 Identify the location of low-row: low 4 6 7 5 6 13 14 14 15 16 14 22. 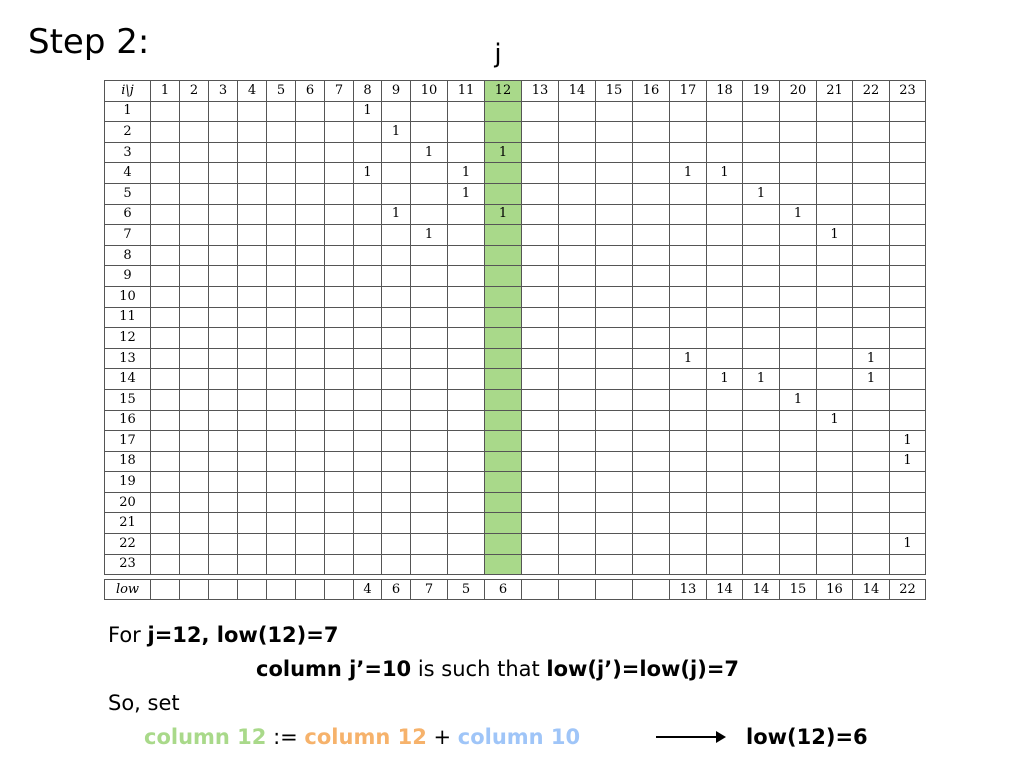
(515, 589).